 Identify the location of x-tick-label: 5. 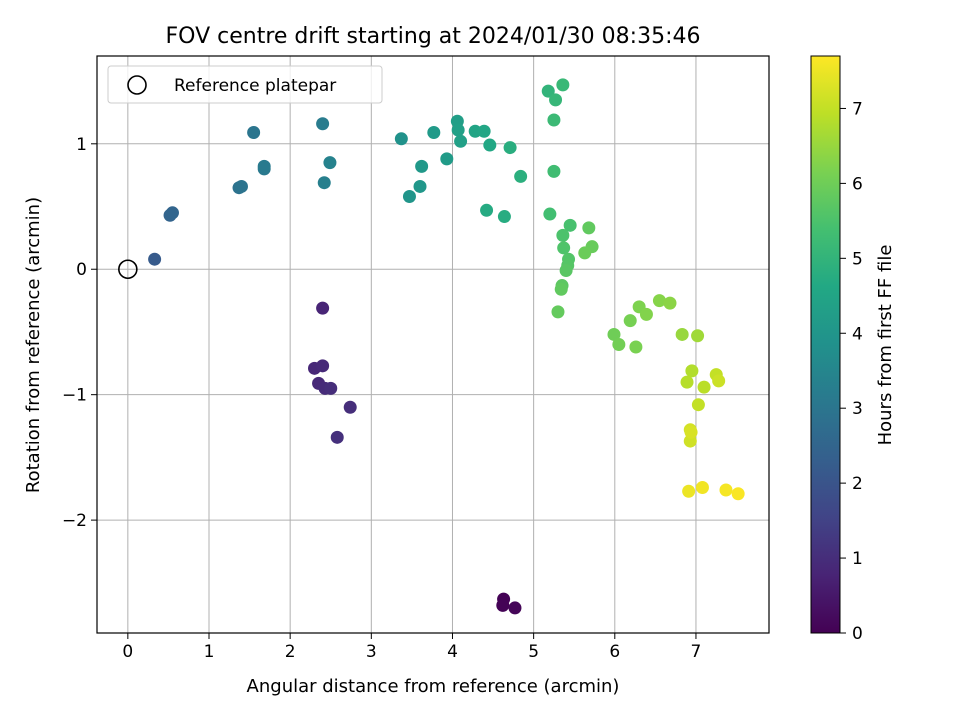
(533, 652).